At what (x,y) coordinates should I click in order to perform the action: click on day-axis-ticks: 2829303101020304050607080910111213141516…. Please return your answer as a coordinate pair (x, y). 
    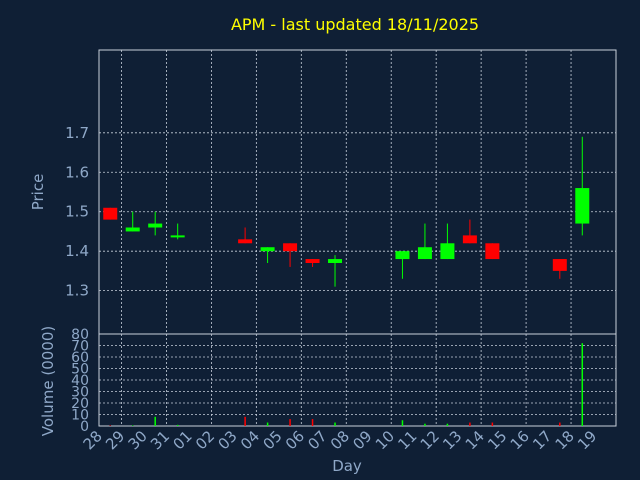
    Looking at the image, I should click on (340, 440).